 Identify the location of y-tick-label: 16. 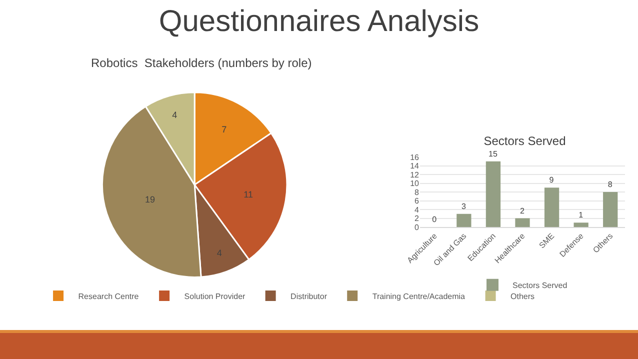
(415, 157).